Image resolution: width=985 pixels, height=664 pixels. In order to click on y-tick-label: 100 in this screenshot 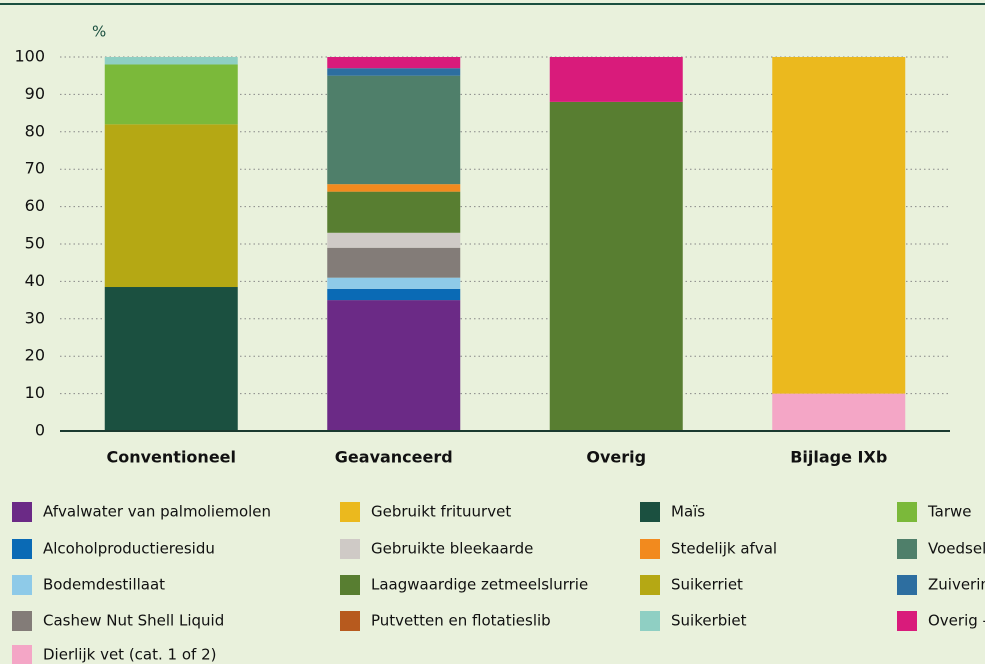, I will do `click(29, 56)`.